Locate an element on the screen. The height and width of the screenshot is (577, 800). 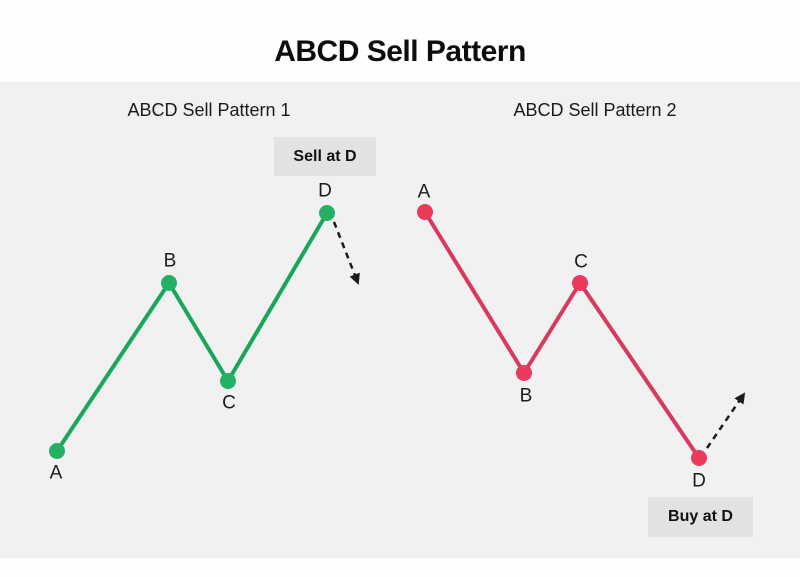
pattern-2-point-b-dot is located at coordinates (524, 373).